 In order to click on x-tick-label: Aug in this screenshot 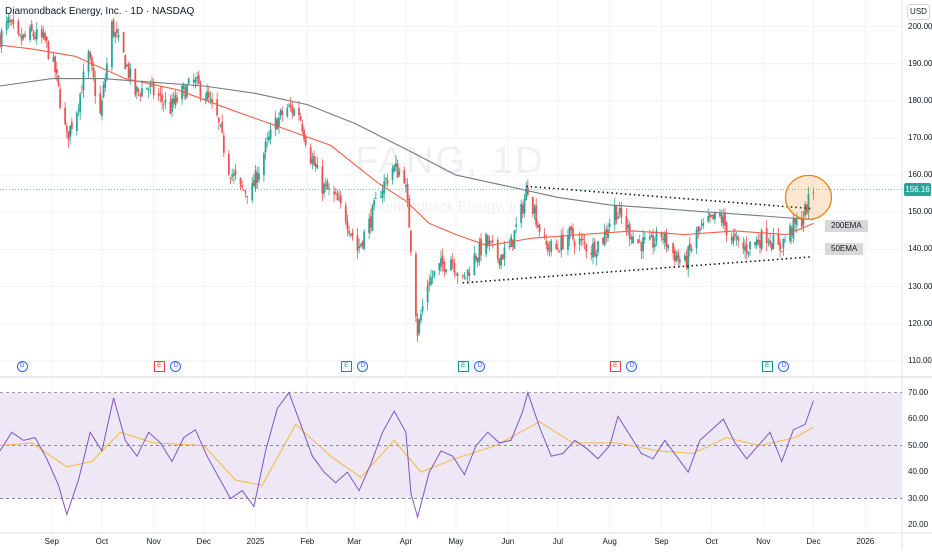, I will do `click(609, 541)`.